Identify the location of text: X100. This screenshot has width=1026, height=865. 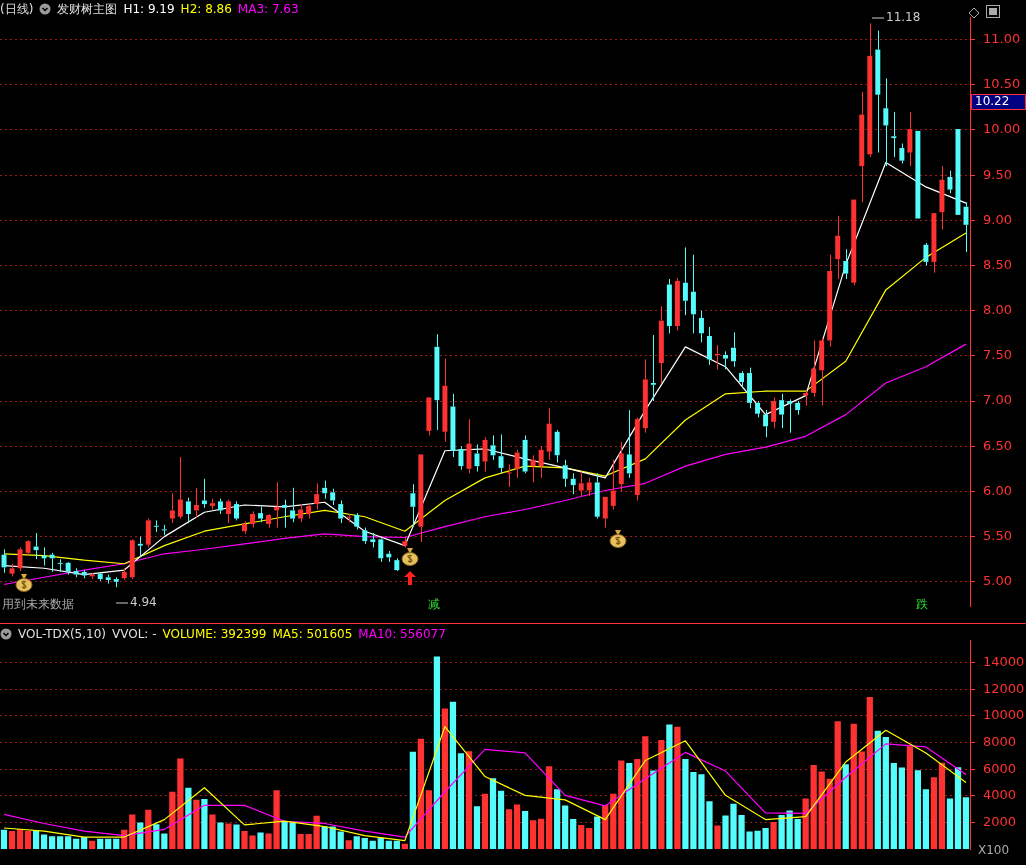
(994, 850).